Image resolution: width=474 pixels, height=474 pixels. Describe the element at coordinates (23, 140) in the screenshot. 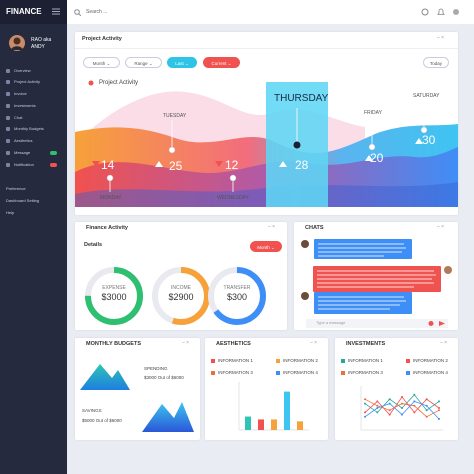

I see `menu-item: Aesthetics` at that location.